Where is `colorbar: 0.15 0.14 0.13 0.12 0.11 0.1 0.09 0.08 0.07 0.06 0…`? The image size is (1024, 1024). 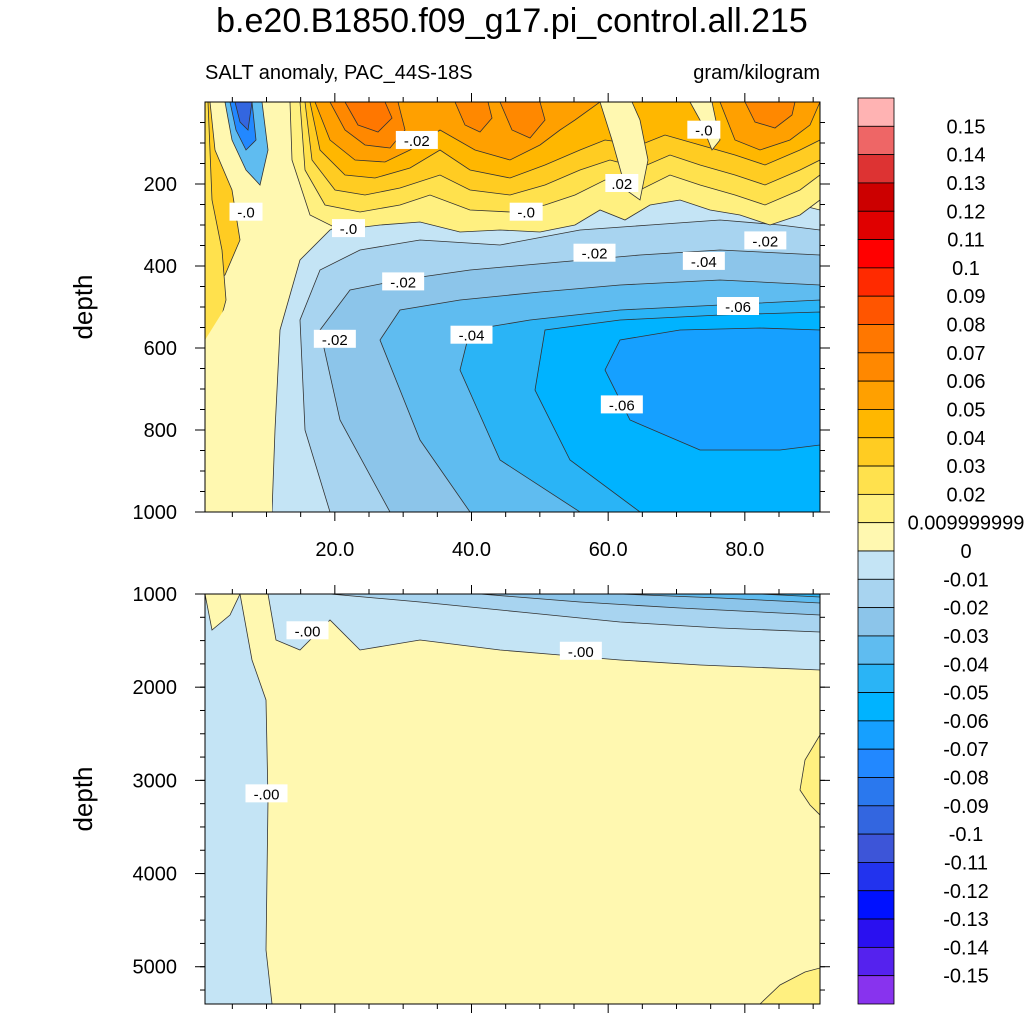 colorbar: 0.15 0.14 0.13 0.12 0.11 0.1 0.09 0.08 0.07 0.06 0… is located at coordinates (940, 551).